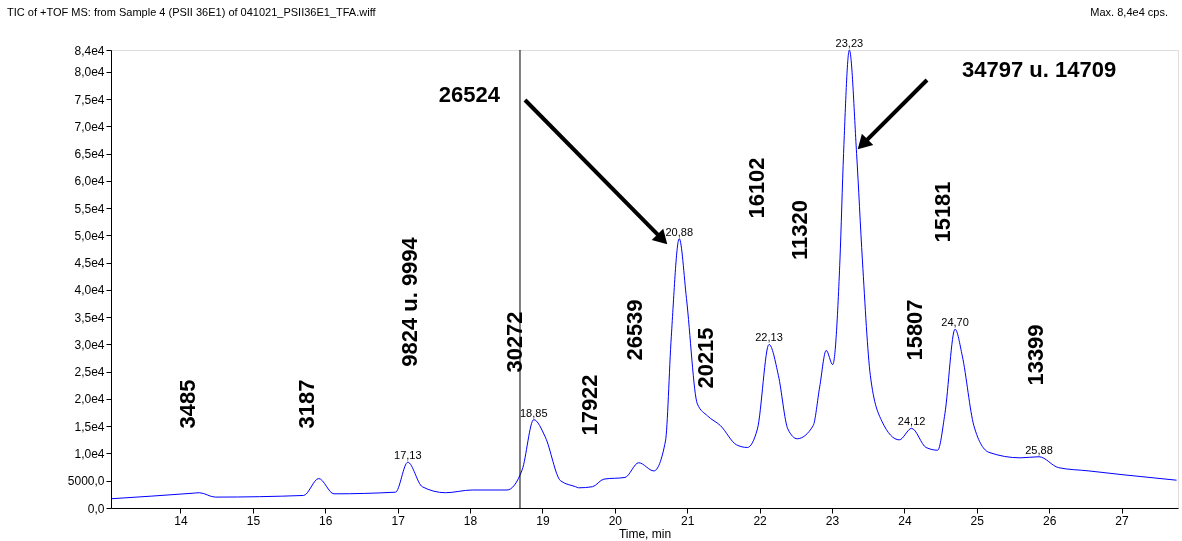 The height and width of the screenshot is (541, 1182). Describe the element at coordinates (679, 231) in the screenshot. I see `annotation: 20,88` at that location.